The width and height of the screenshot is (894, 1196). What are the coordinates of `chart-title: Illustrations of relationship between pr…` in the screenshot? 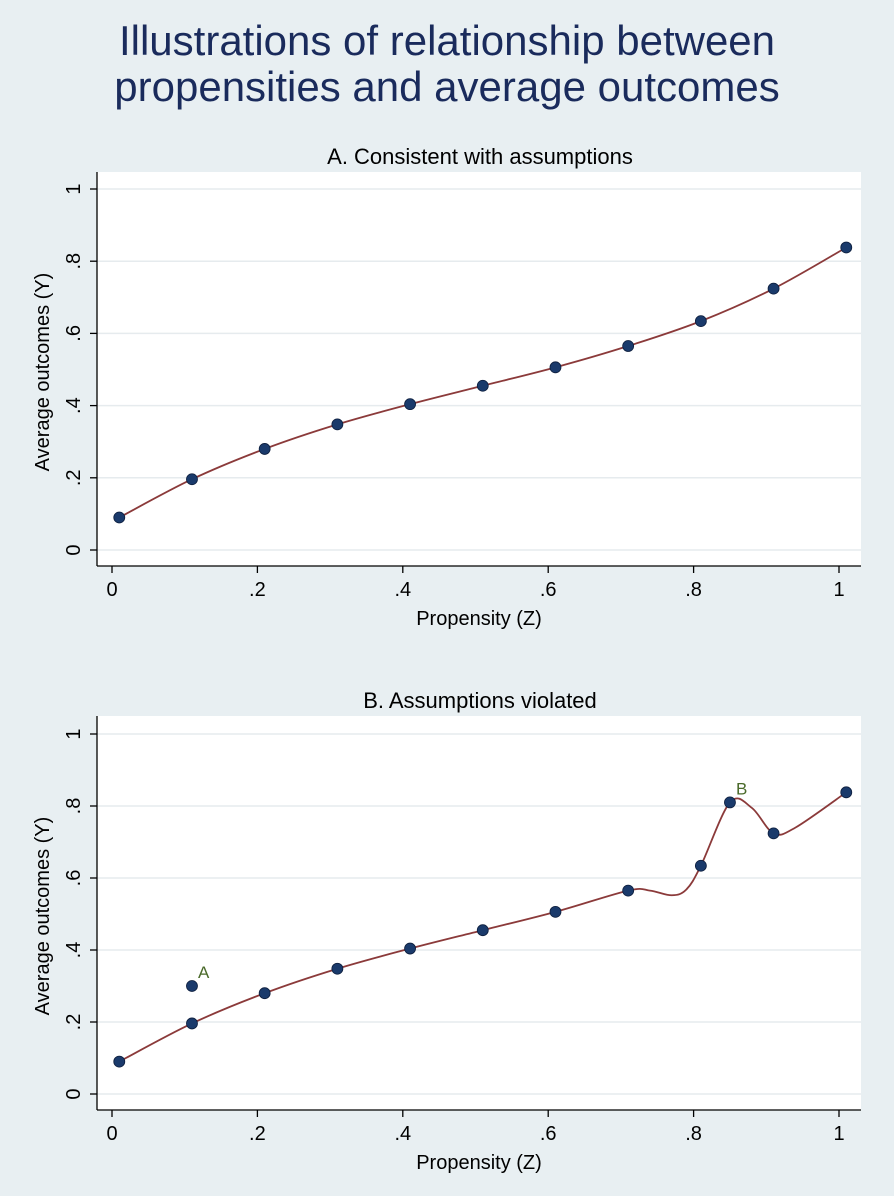 It's located at (447, 64).